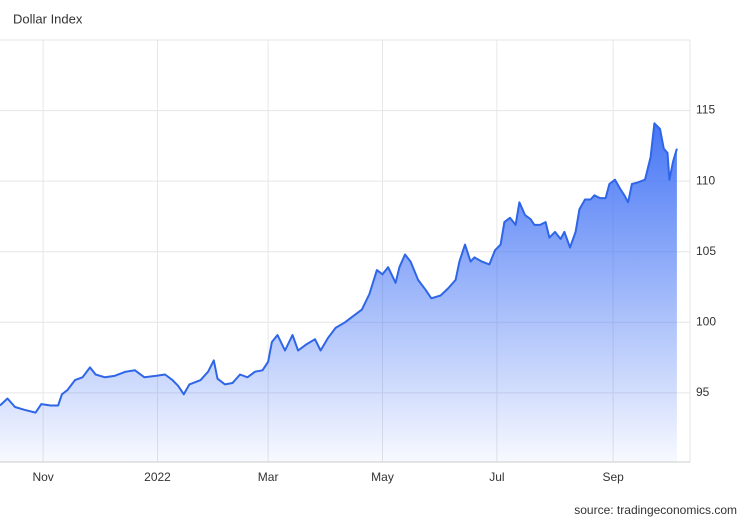 The height and width of the screenshot is (520, 750). Describe the element at coordinates (703, 392) in the screenshot. I see `y-tick-label: 95` at that location.